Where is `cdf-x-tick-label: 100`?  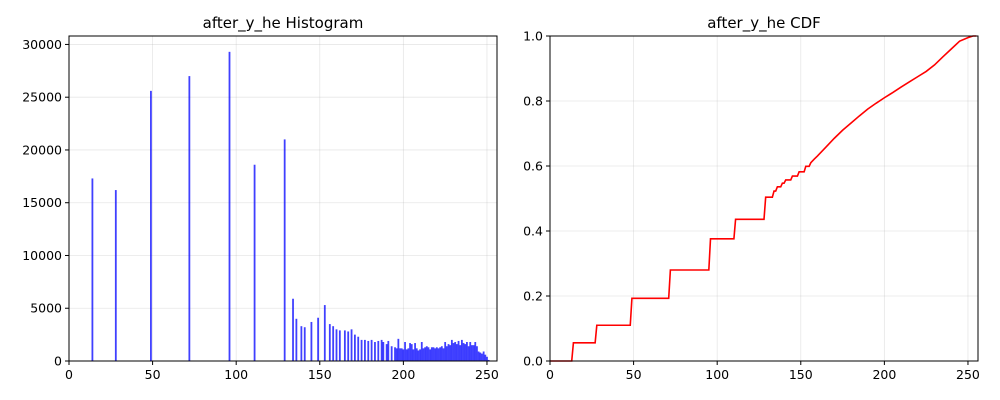 cdf-x-tick-label: 100 is located at coordinates (717, 374).